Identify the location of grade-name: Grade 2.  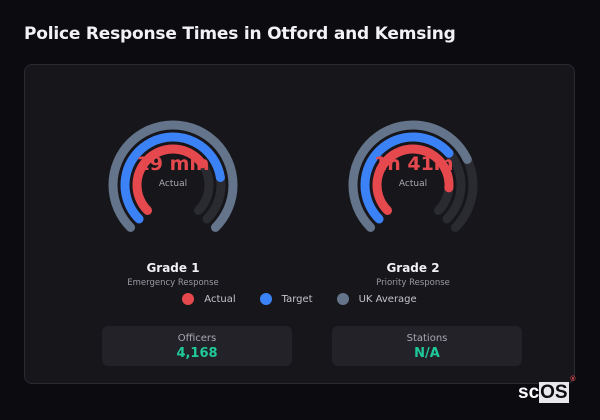
(413, 268).